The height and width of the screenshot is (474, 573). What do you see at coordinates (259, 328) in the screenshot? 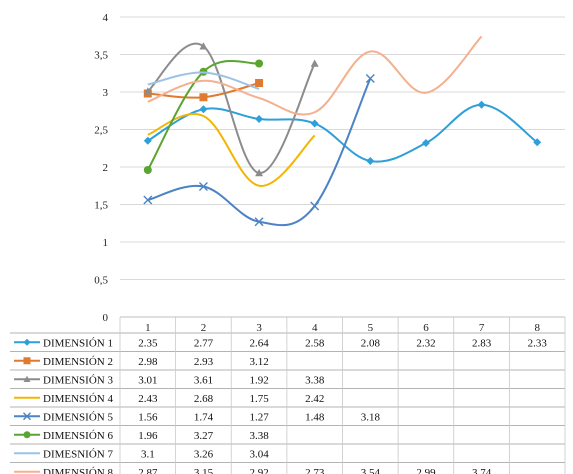
I see `x-tick-label: 3` at bounding box center [259, 328].